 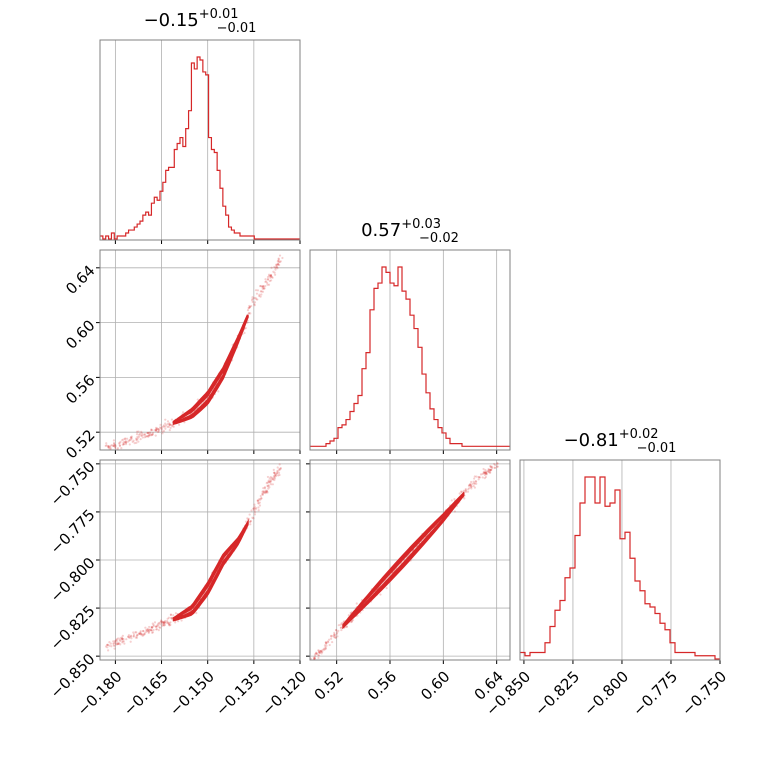 What do you see at coordinates (192, 694) in the screenshot?
I see `param0-vs-param2-xtick-label: −0.150` at bounding box center [192, 694].